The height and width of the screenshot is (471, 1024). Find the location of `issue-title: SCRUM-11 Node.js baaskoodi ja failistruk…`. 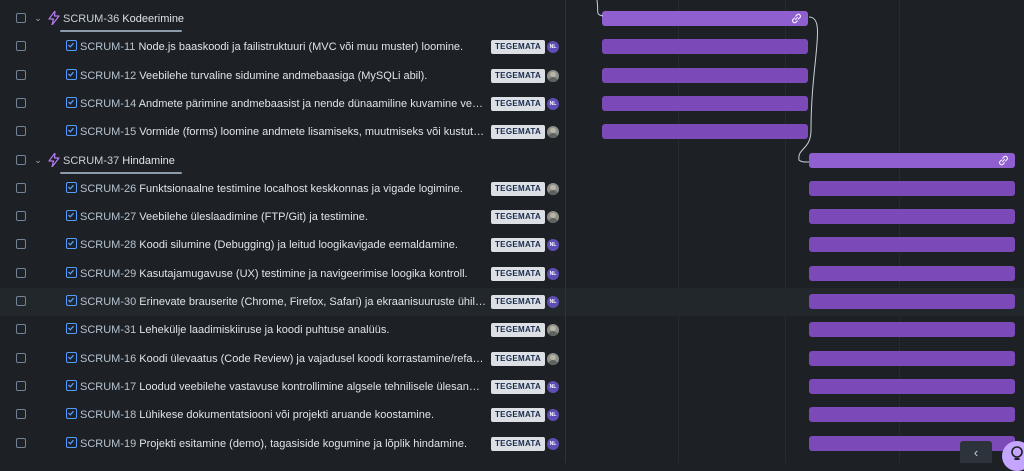

issue-title: SCRUM-11 Node.js baaskoodi ja failistruk… is located at coordinates (283, 47).